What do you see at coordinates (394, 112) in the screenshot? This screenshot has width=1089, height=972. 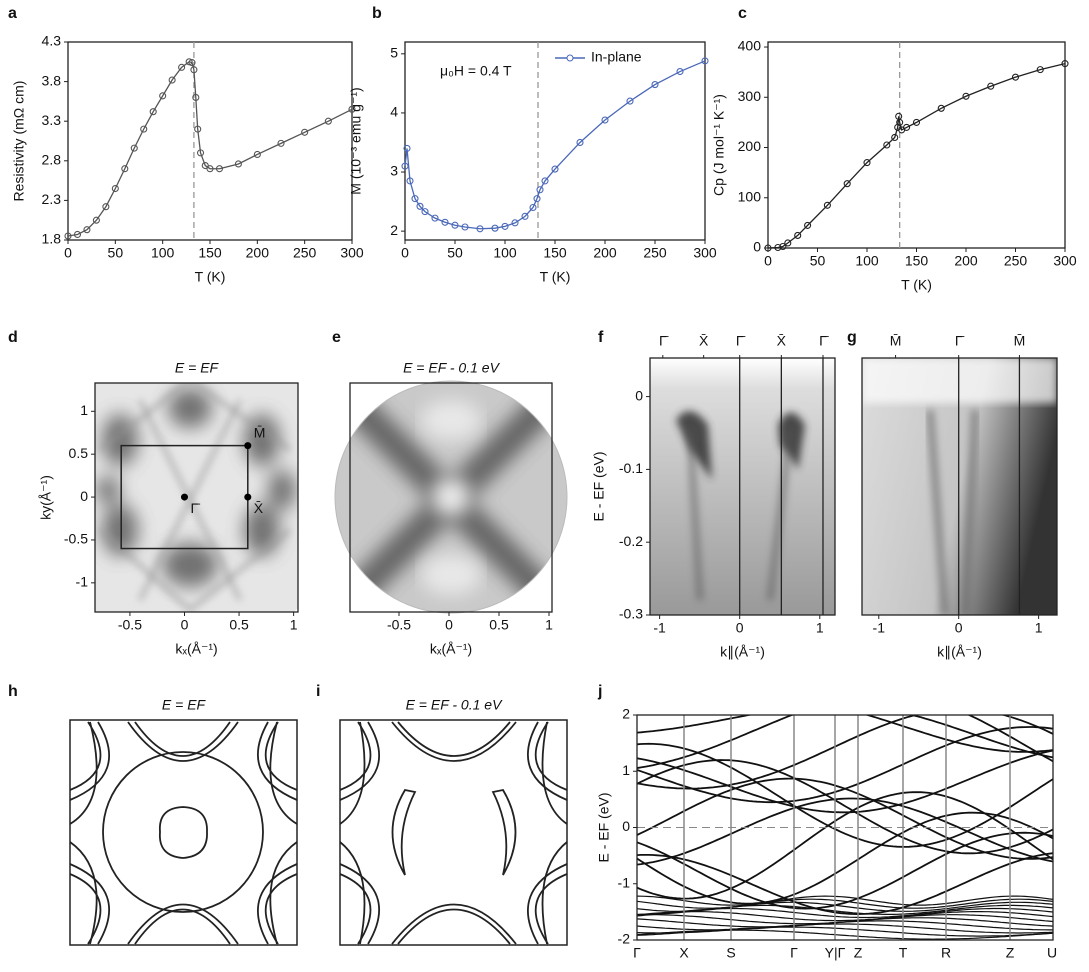 I see `y-tick-label: 4` at bounding box center [394, 112].